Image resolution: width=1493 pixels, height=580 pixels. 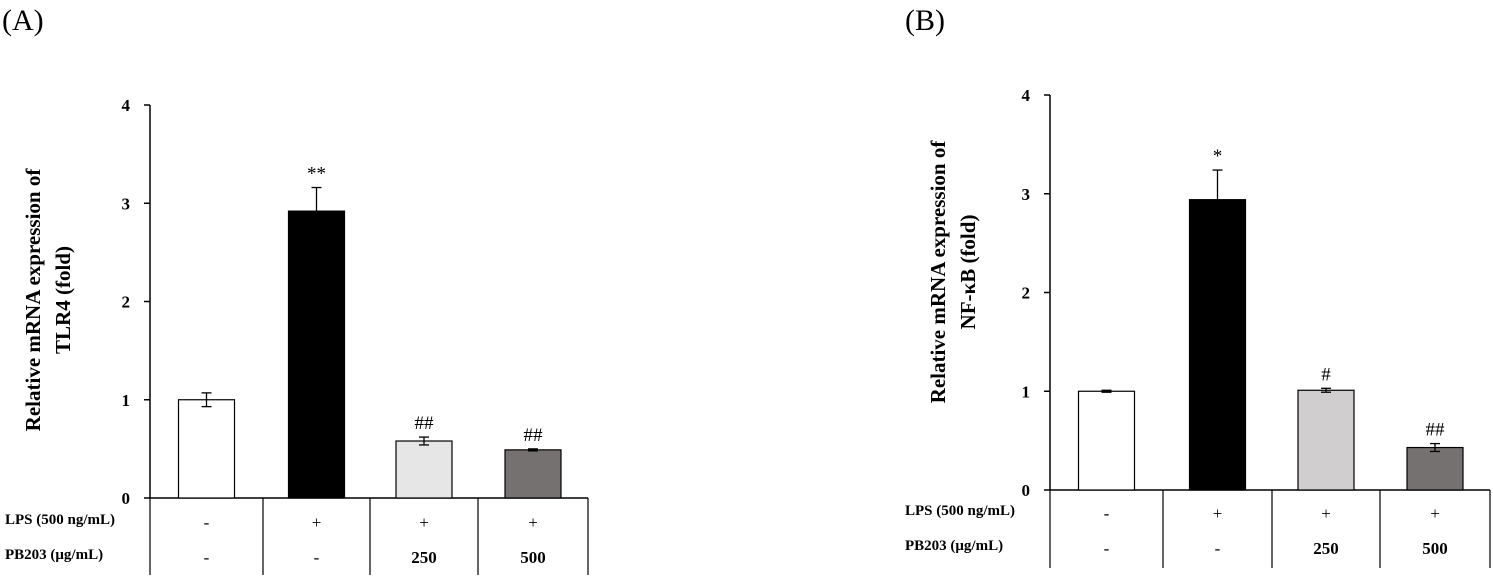 What do you see at coordinates (54, 555) in the screenshot?
I see `chart-0-table-row-label: PB203 (μg/mL)` at bounding box center [54, 555].